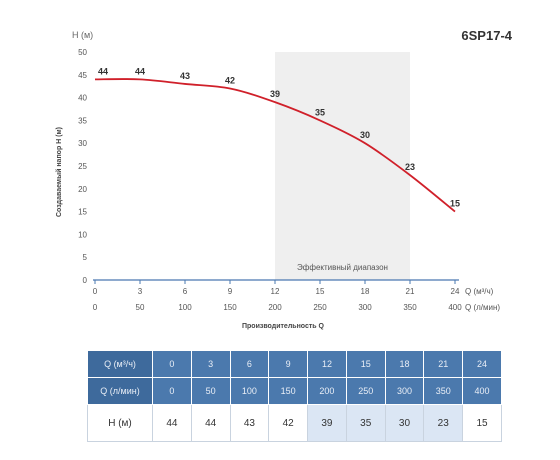  I want to click on y-tick-label: 5, so click(85, 257).